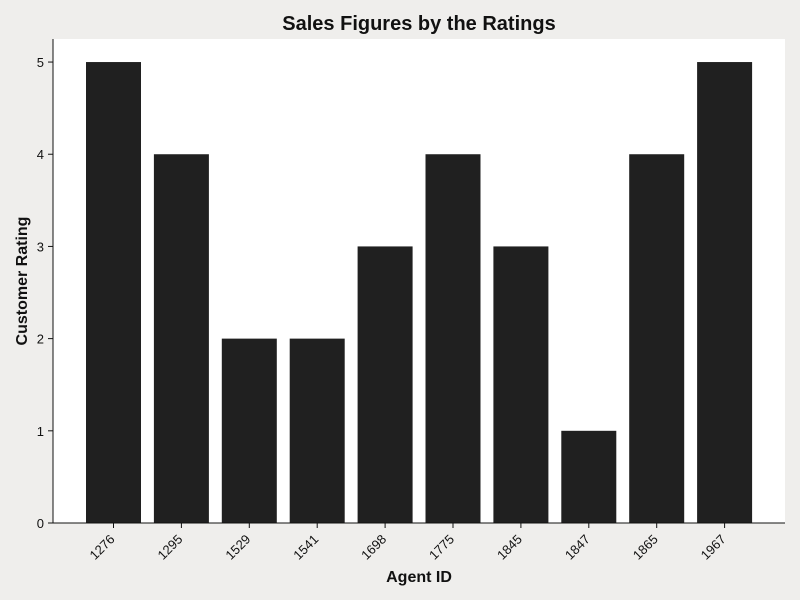 This screenshot has width=800, height=600. Describe the element at coordinates (40, 339) in the screenshot. I see `y-tick-label-2: 2` at that location.